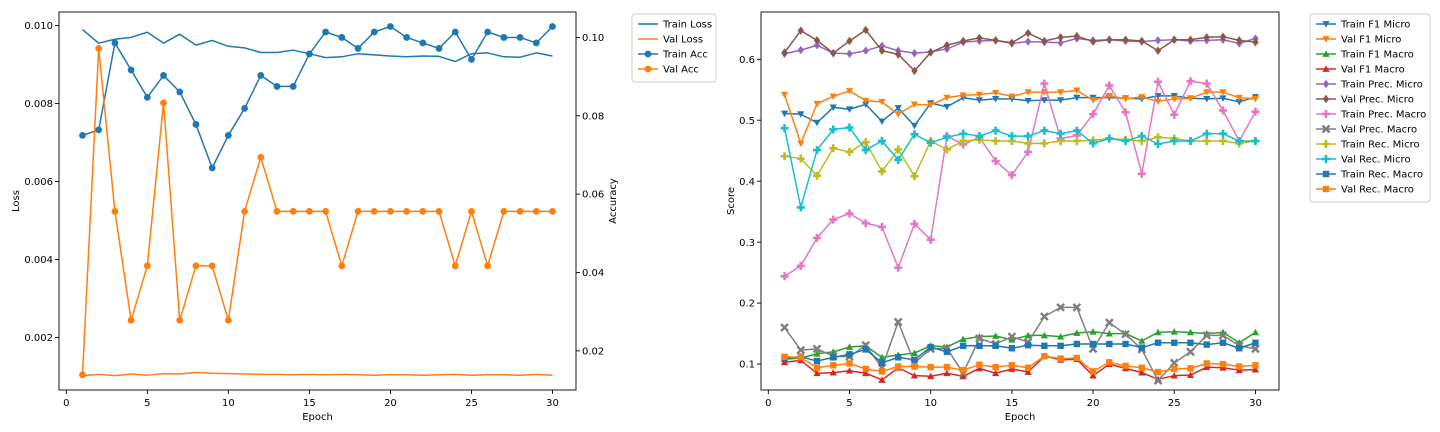  What do you see at coordinates (317, 97) in the screenshot?
I see `series-train-acc` at bounding box center [317, 97].